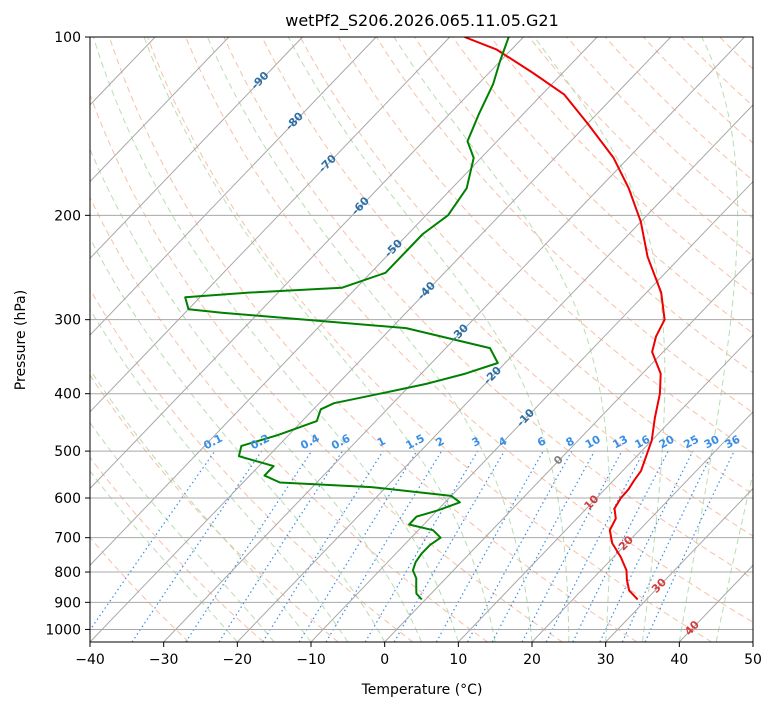 Image resolution: width=775 pixels, height=708 pixels. Describe the element at coordinates (458, 660) in the screenshot. I see `x-tick-label: 10` at that location.